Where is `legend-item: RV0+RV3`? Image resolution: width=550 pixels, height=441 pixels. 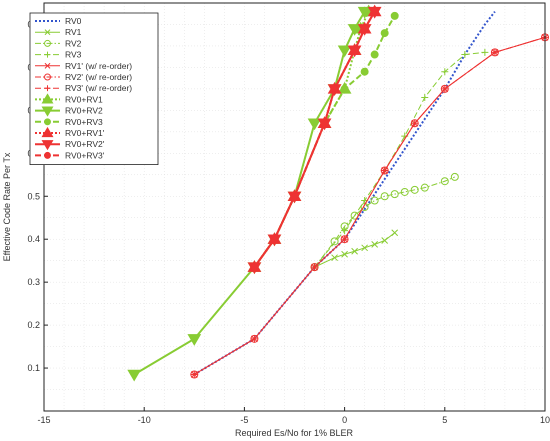 legend-item: RV0+RV3 is located at coordinates (69, 122).